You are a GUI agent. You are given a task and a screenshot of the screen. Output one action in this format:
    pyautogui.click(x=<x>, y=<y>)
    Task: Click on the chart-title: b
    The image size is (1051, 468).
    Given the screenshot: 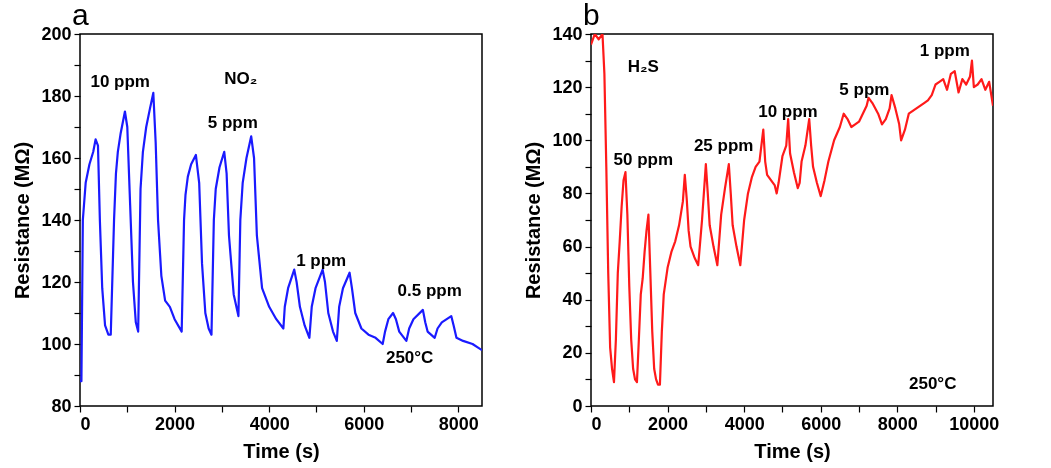 What is the action you would take?
    pyautogui.click(x=591, y=15)
    